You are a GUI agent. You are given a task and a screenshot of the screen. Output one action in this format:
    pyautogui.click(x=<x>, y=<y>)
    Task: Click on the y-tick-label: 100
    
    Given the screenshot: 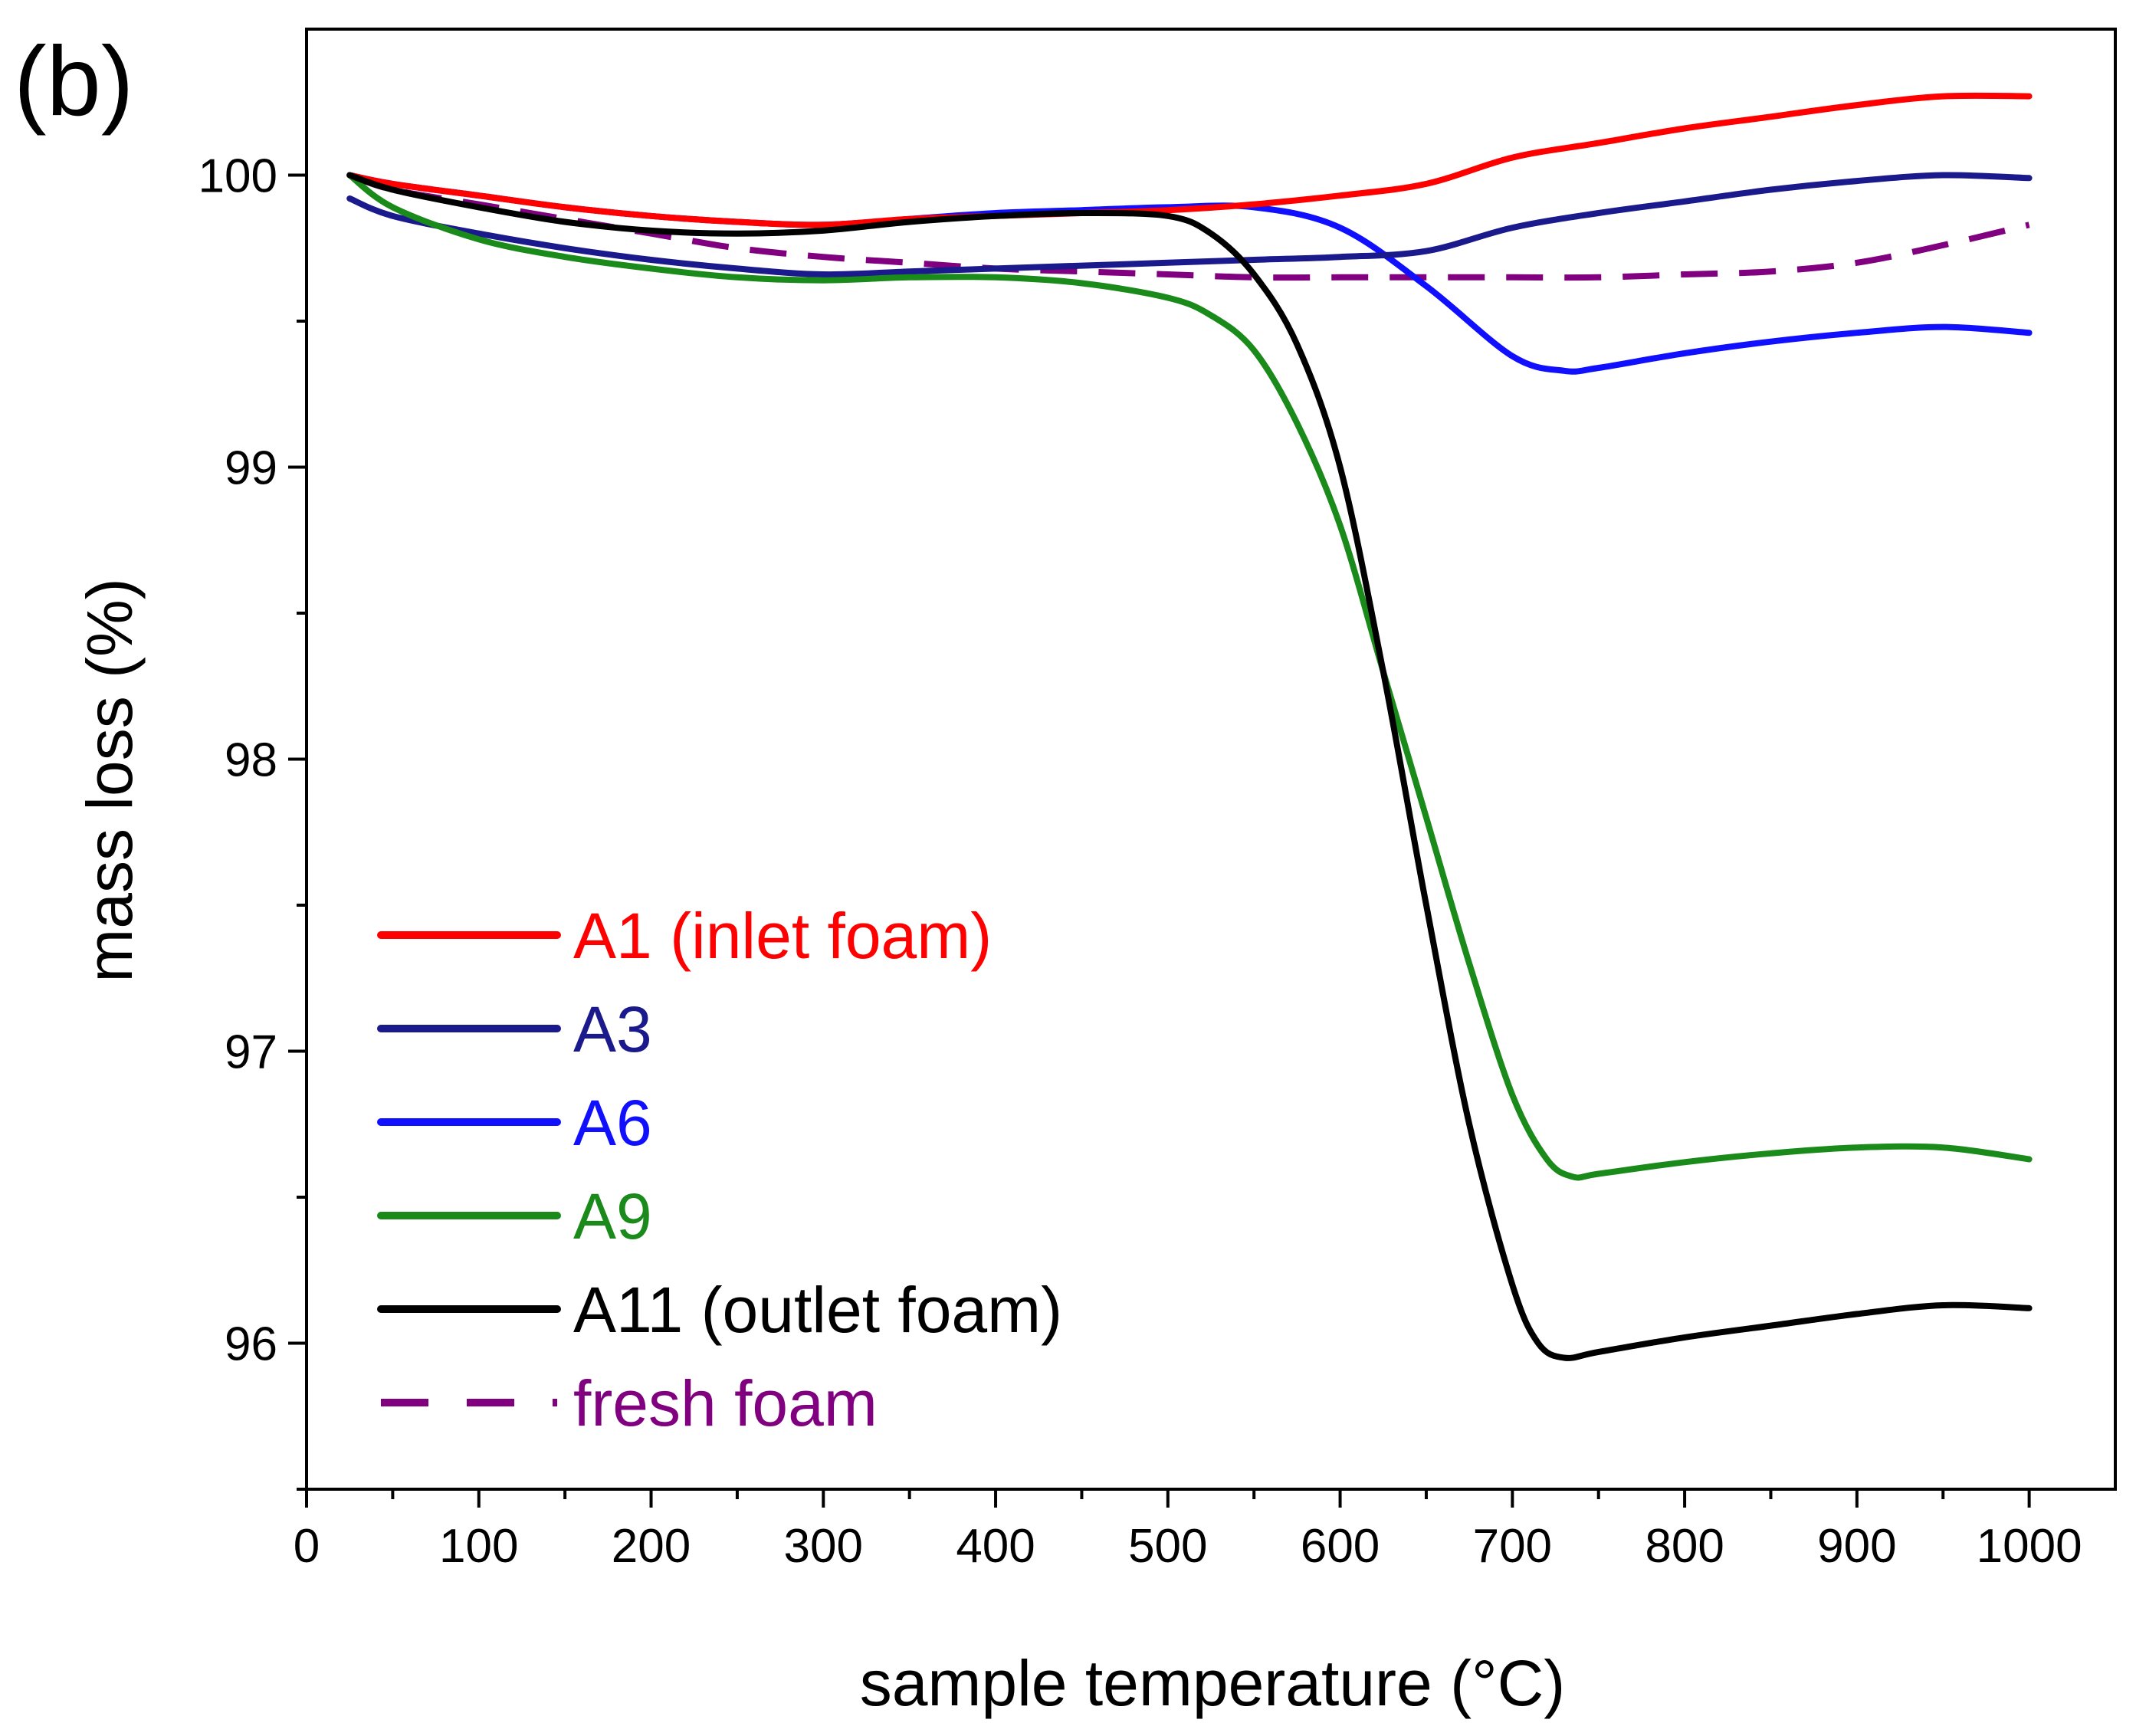 What is the action you would take?
    pyautogui.click(x=238, y=176)
    